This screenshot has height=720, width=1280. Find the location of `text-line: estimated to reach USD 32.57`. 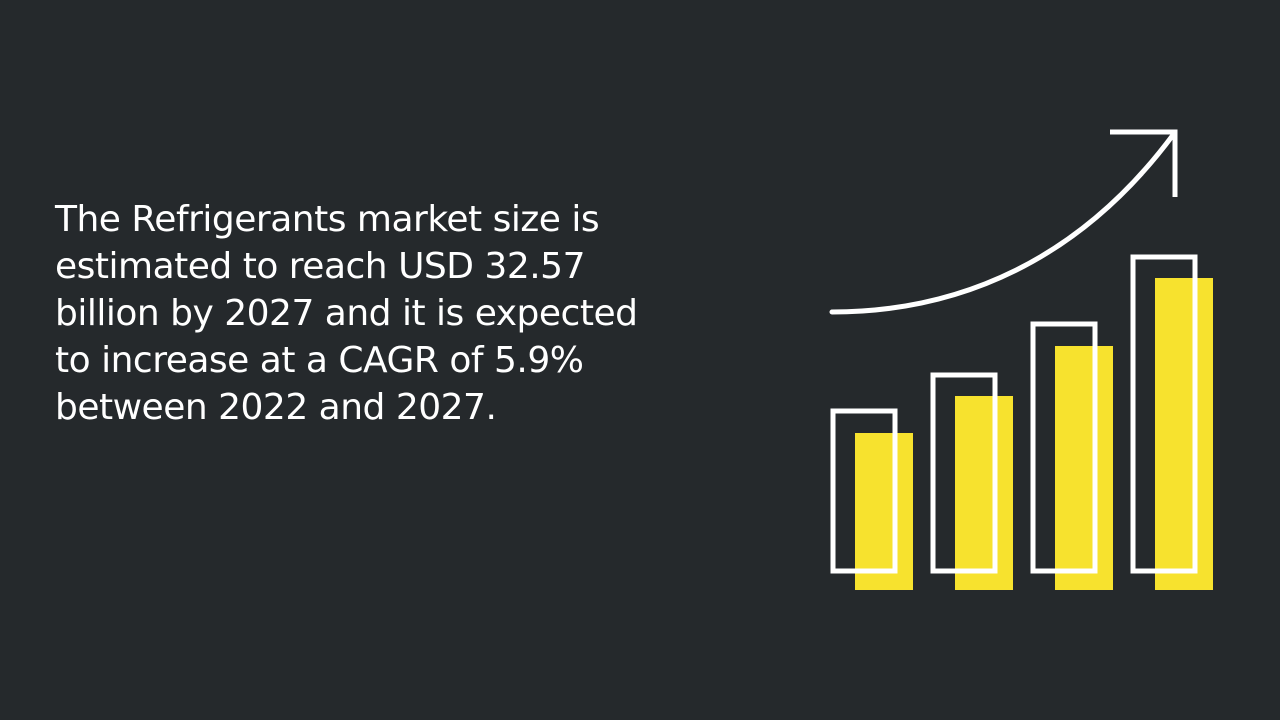

text-line: estimated to reach USD 32.57 is located at coordinates (320, 266).